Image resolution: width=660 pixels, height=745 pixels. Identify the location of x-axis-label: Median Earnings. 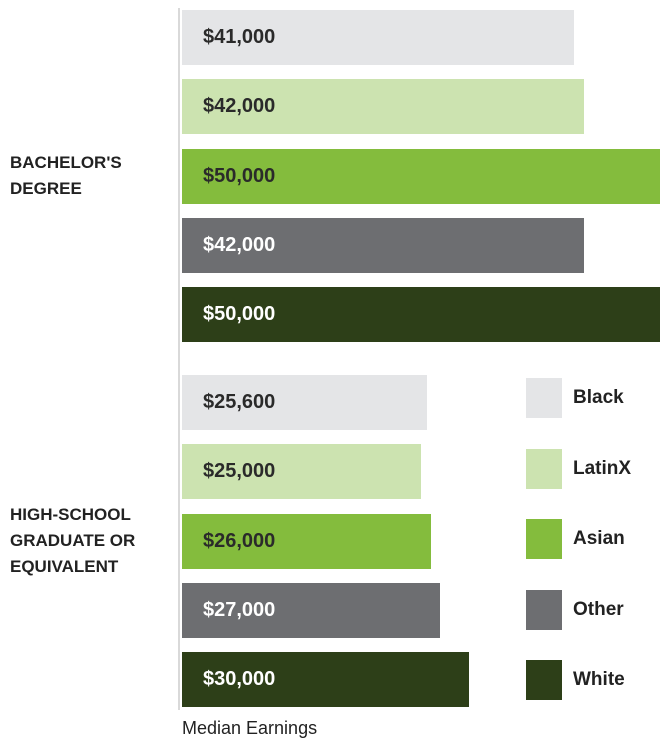
(250, 728).